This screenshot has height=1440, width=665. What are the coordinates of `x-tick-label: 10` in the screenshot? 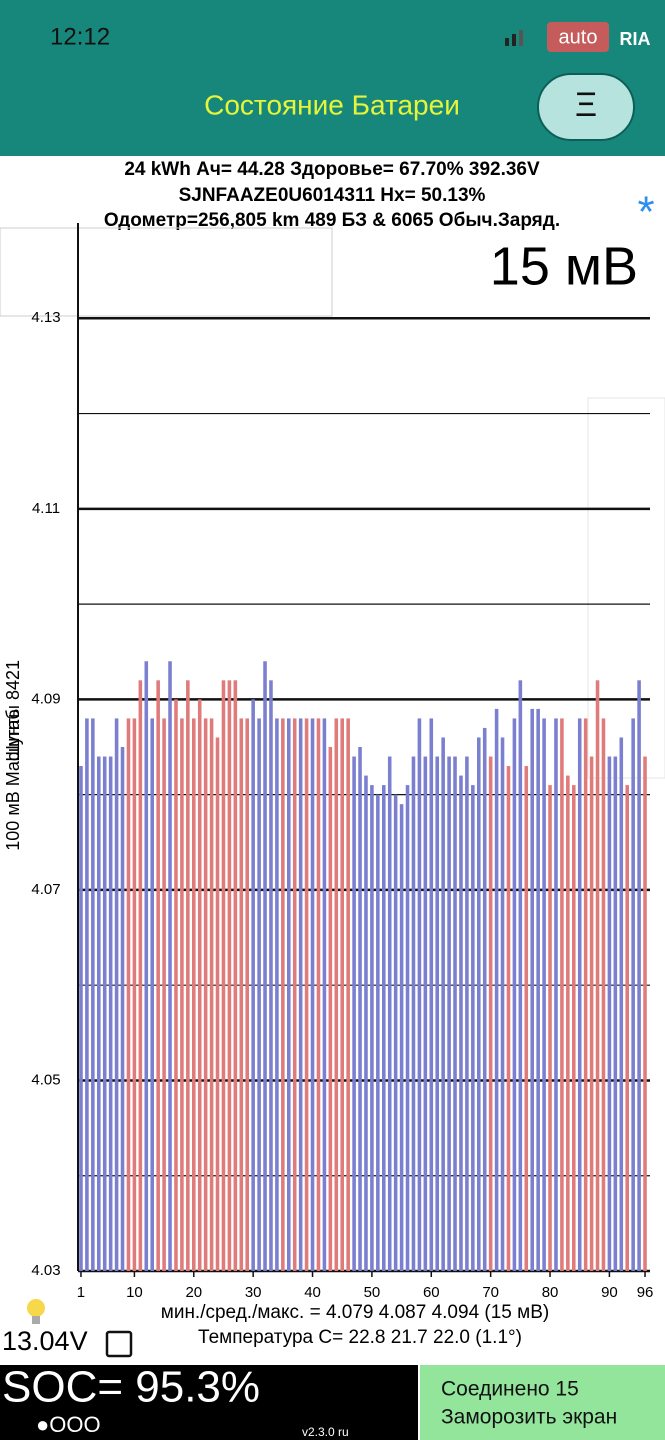 It's located at (134, 1292).